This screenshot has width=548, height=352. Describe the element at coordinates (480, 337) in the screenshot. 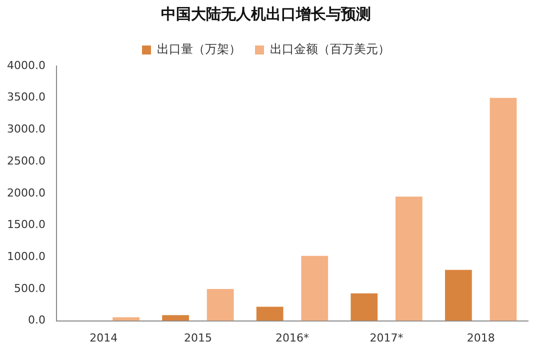

I see `x-tick-label: 2018` at that location.